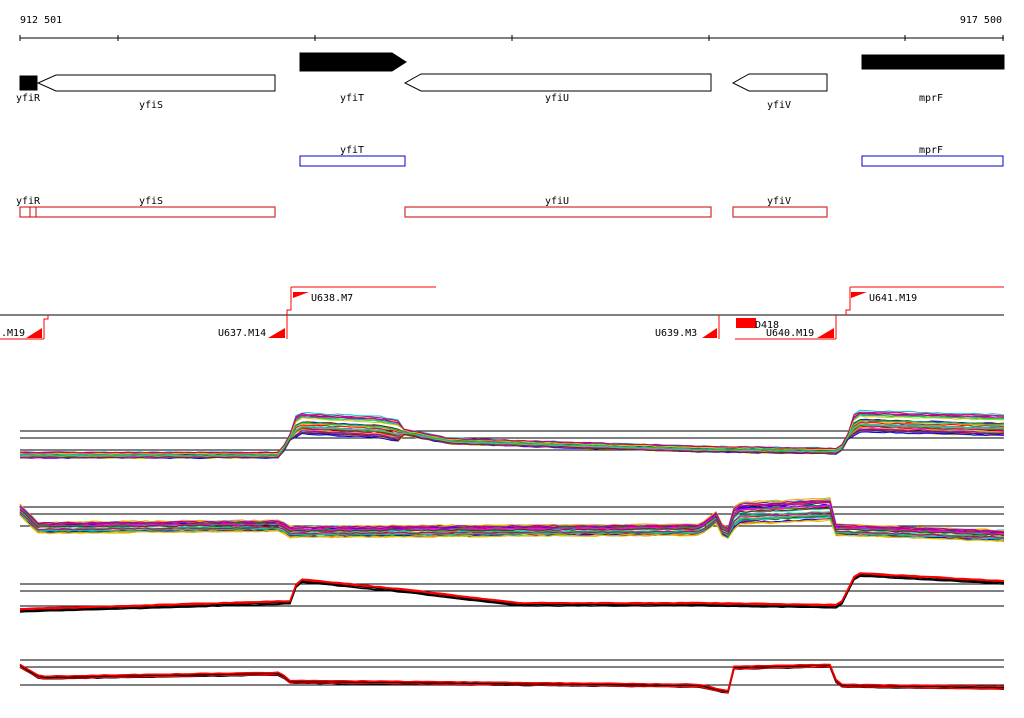 The width and height of the screenshot is (1024, 718). Describe the element at coordinates (932, 161) in the screenshot. I see `forward-box-mprf` at that location.